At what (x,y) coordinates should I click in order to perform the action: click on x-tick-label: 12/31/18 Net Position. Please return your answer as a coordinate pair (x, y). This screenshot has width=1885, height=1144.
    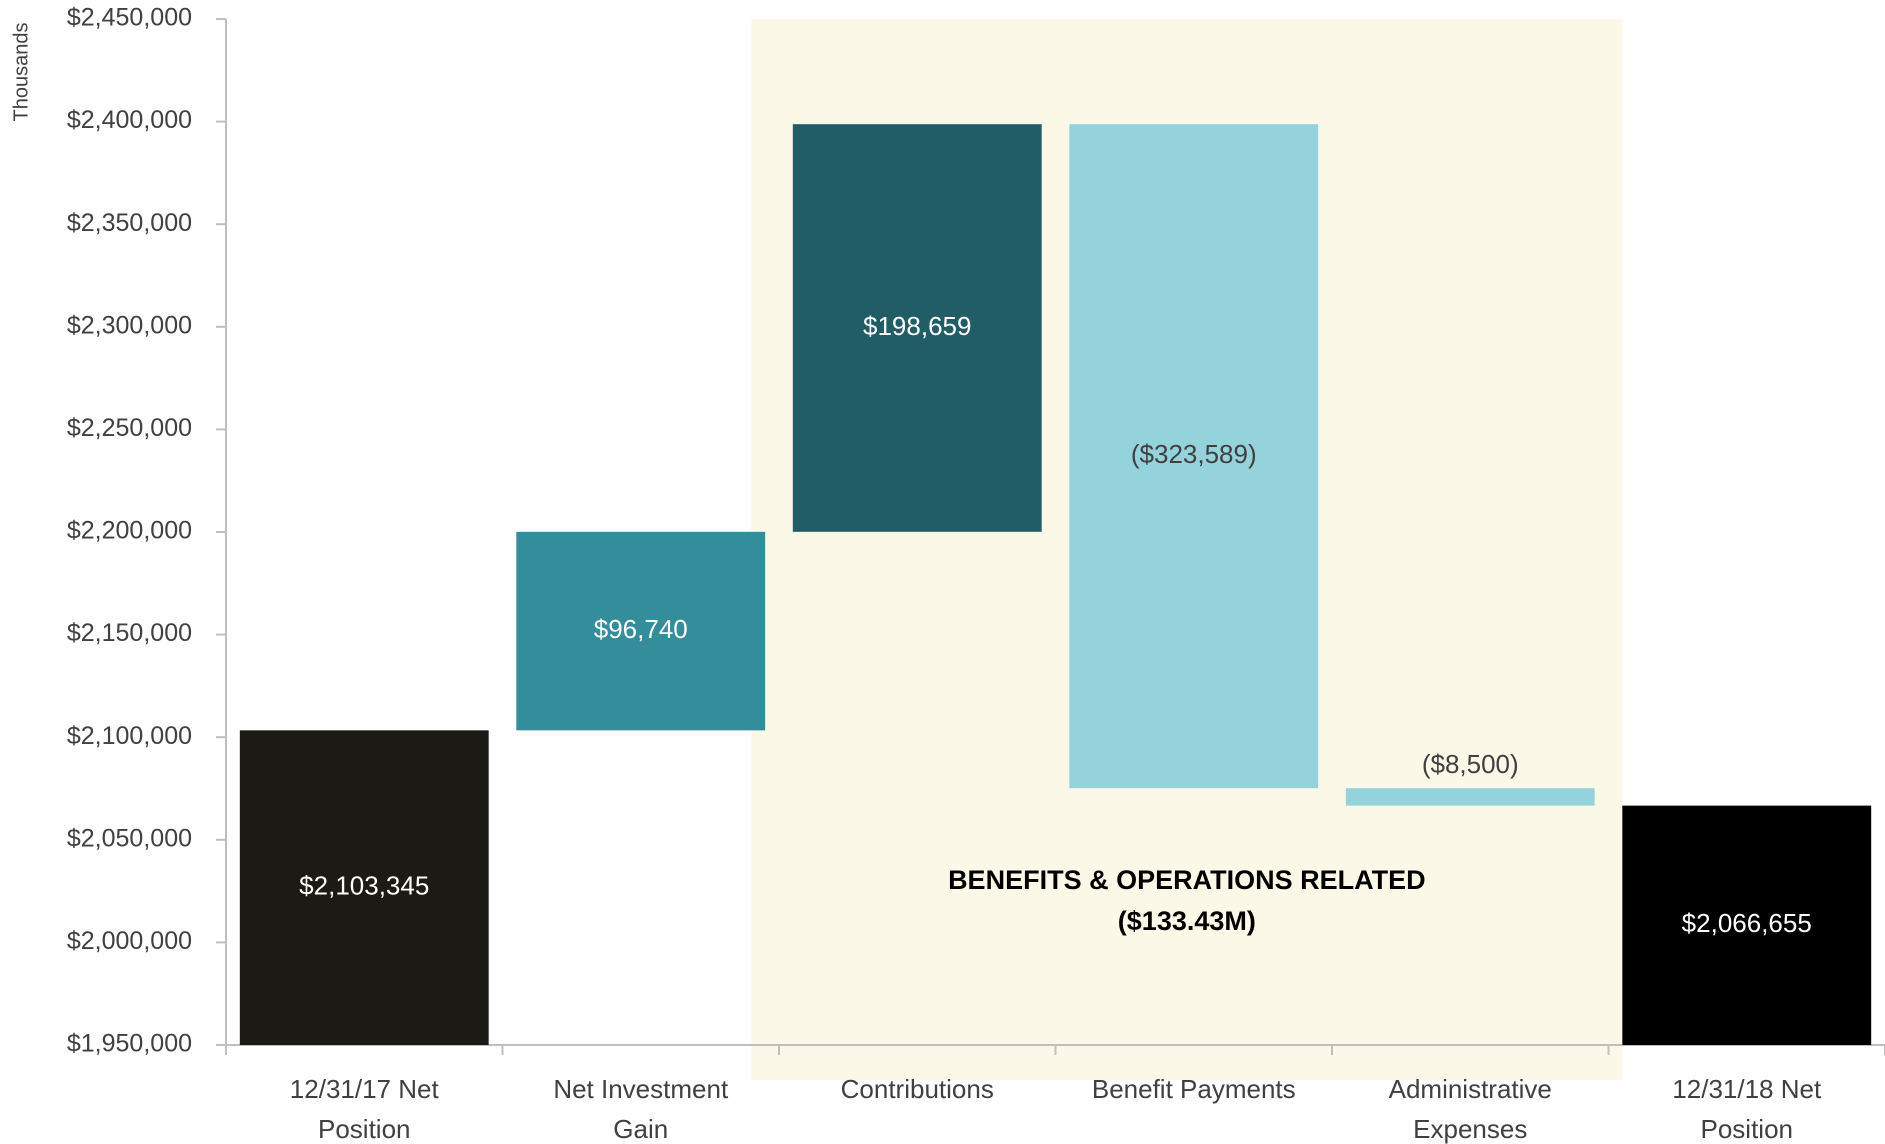
    Looking at the image, I should click on (1747, 1109).